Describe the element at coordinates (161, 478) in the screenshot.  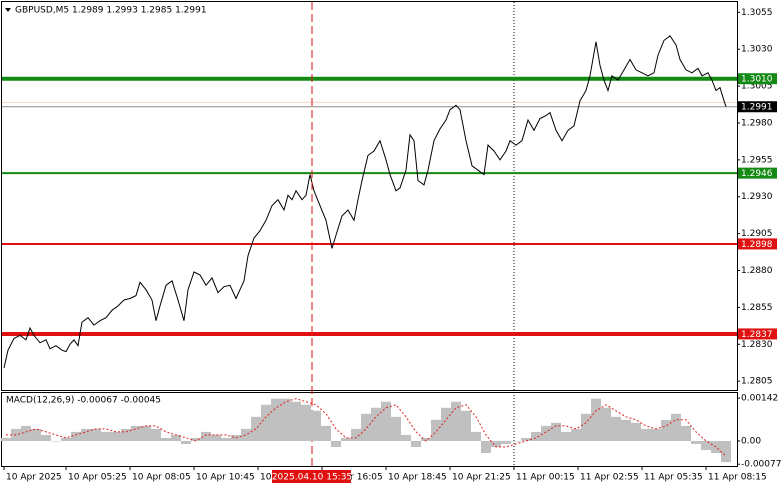
I see `x-tick-label: 10 Apr 08:05` at that location.